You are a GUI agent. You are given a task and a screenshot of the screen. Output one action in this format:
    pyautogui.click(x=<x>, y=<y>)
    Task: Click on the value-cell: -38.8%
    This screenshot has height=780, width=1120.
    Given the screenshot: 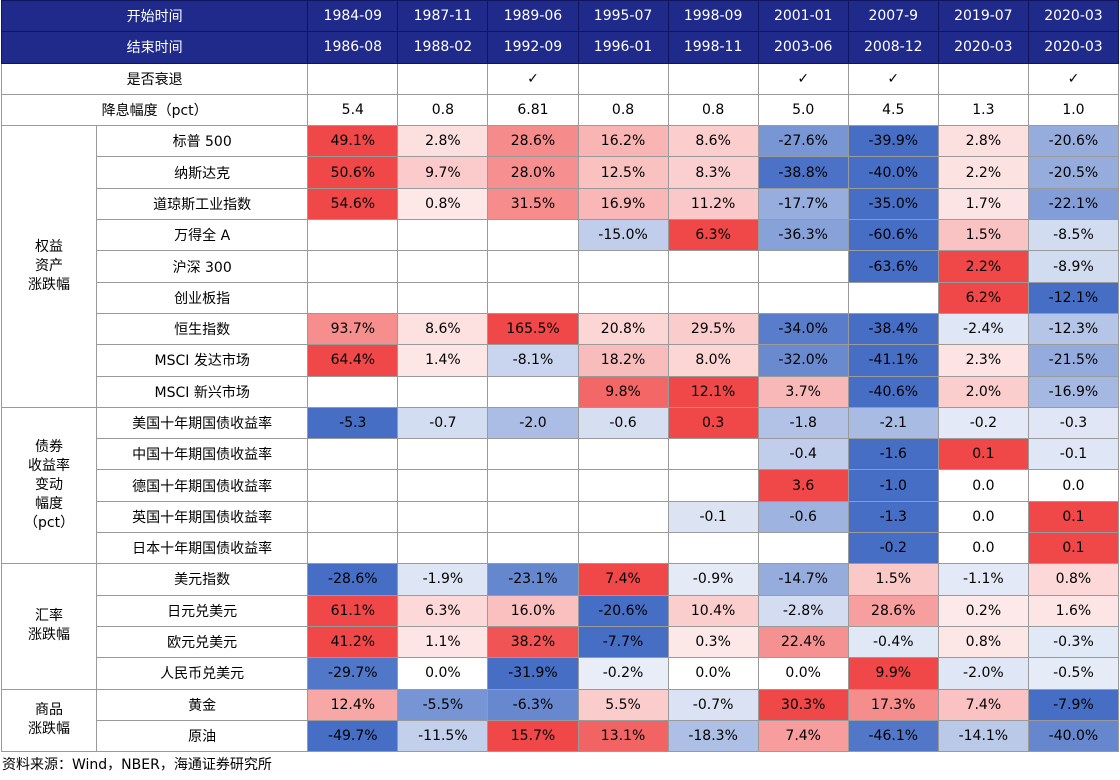 What is the action you would take?
    pyautogui.click(x=803, y=172)
    